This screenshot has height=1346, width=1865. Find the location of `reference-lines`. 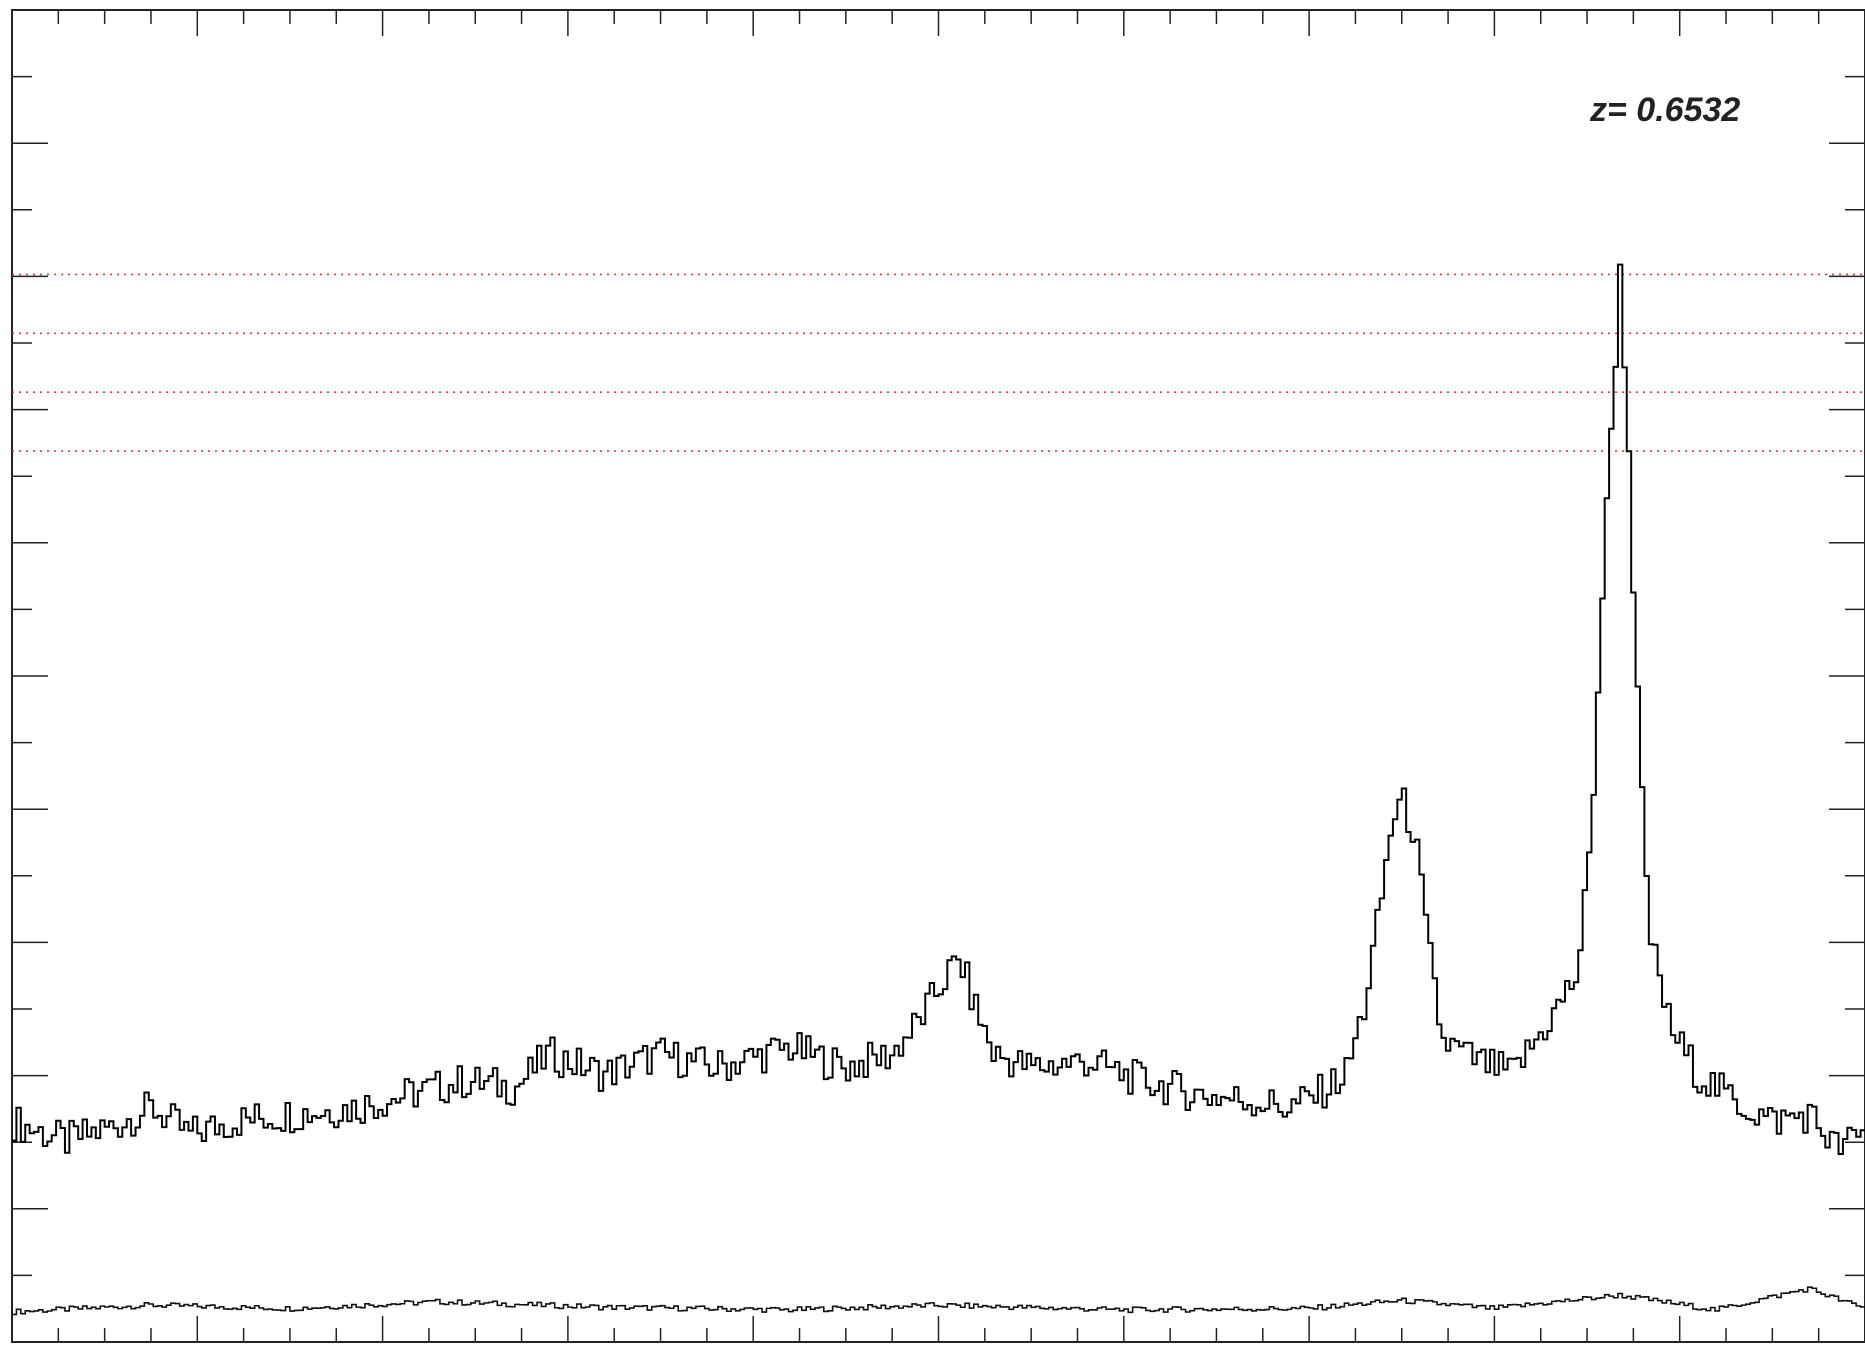

reference-lines is located at coordinates (938, 362).